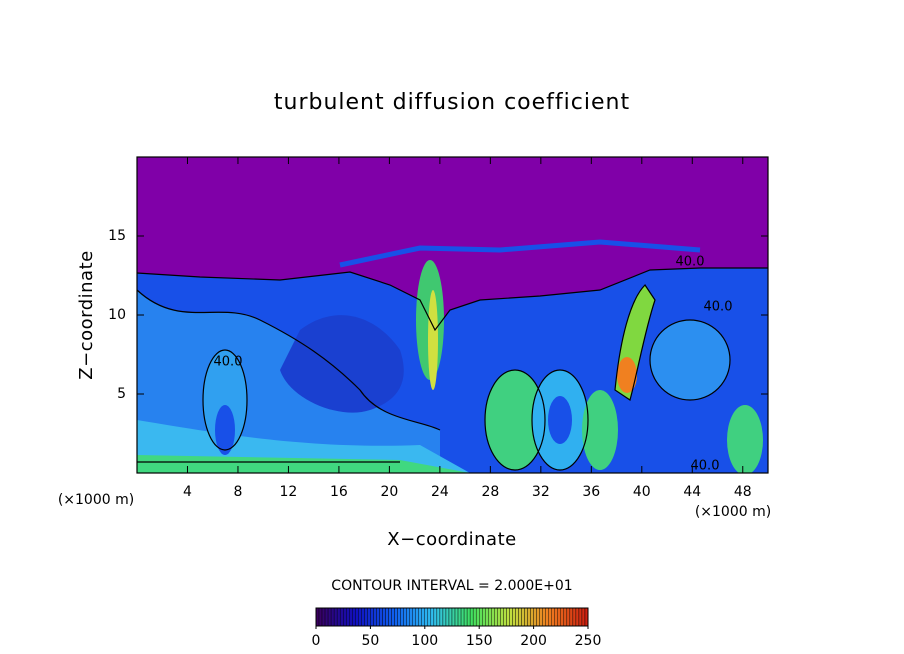  Describe the element at coordinates (424, 641) in the screenshot. I see `colorbar-tick-label: 100` at that location.